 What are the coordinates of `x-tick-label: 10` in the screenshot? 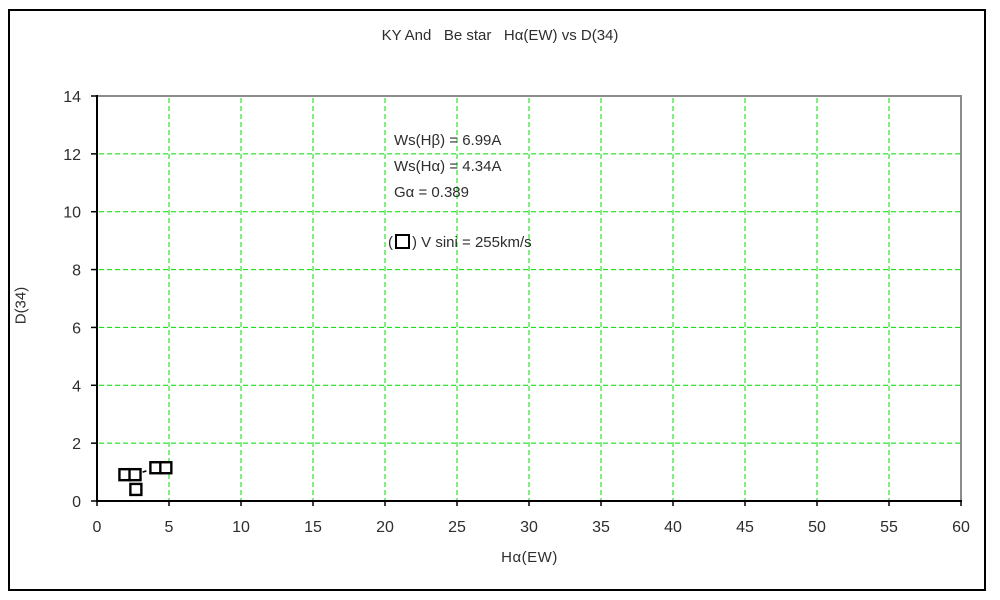 It's located at (241, 527).